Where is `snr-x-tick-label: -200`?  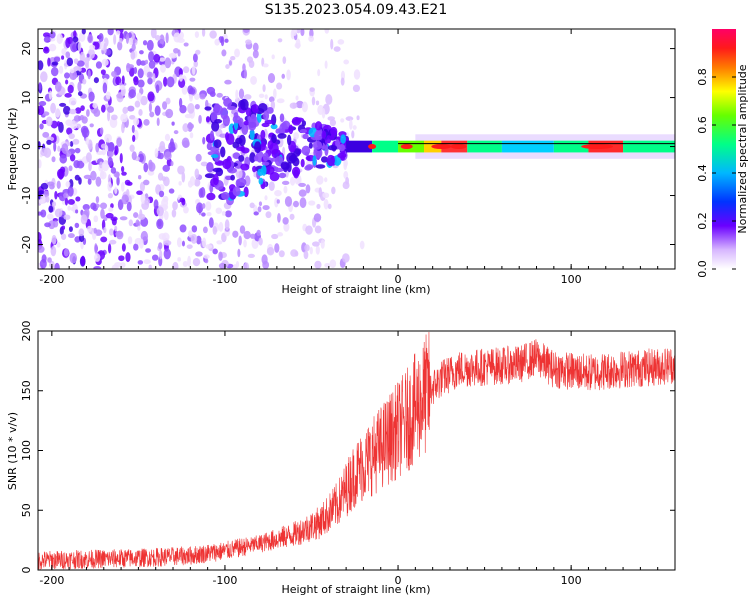 snr-x-tick-label: -200 is located at coordinates (51, 580).